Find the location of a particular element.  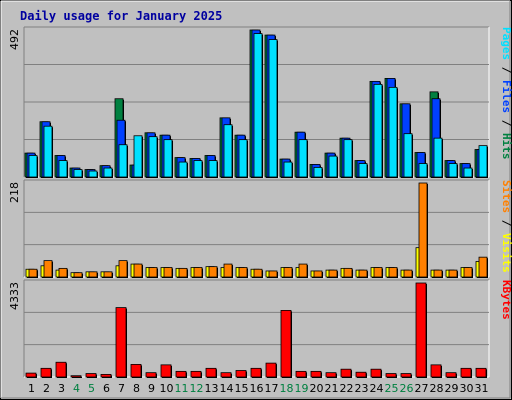

x-tick-day-4: 4 is located at coordinates (76, 388).